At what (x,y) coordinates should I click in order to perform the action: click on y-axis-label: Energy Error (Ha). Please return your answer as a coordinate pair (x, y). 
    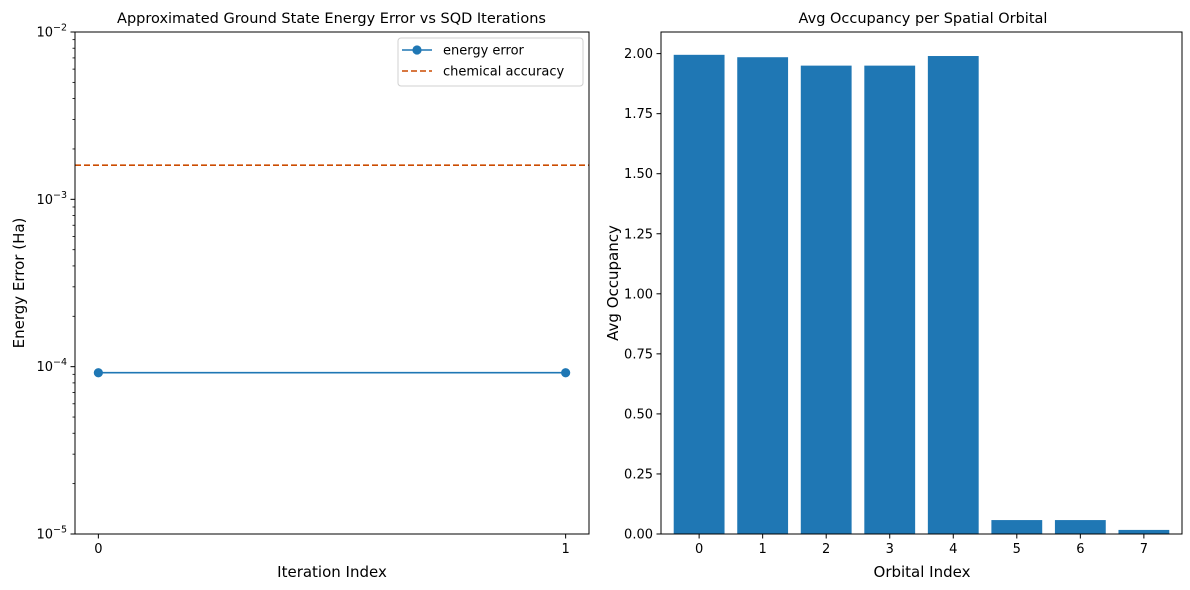
    Looking at the image, I should click on (19, 283).